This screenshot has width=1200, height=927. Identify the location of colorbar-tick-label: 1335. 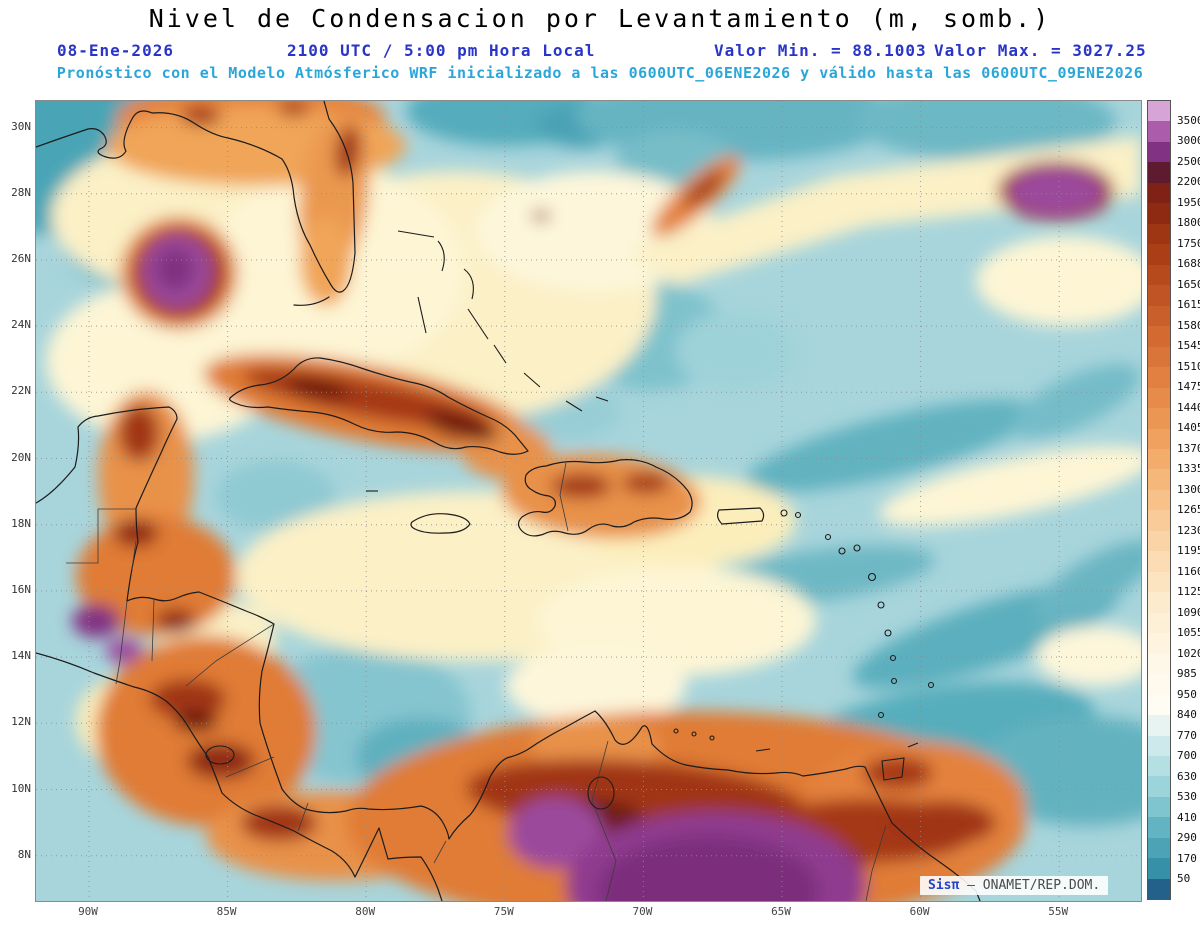
(1188, 469).